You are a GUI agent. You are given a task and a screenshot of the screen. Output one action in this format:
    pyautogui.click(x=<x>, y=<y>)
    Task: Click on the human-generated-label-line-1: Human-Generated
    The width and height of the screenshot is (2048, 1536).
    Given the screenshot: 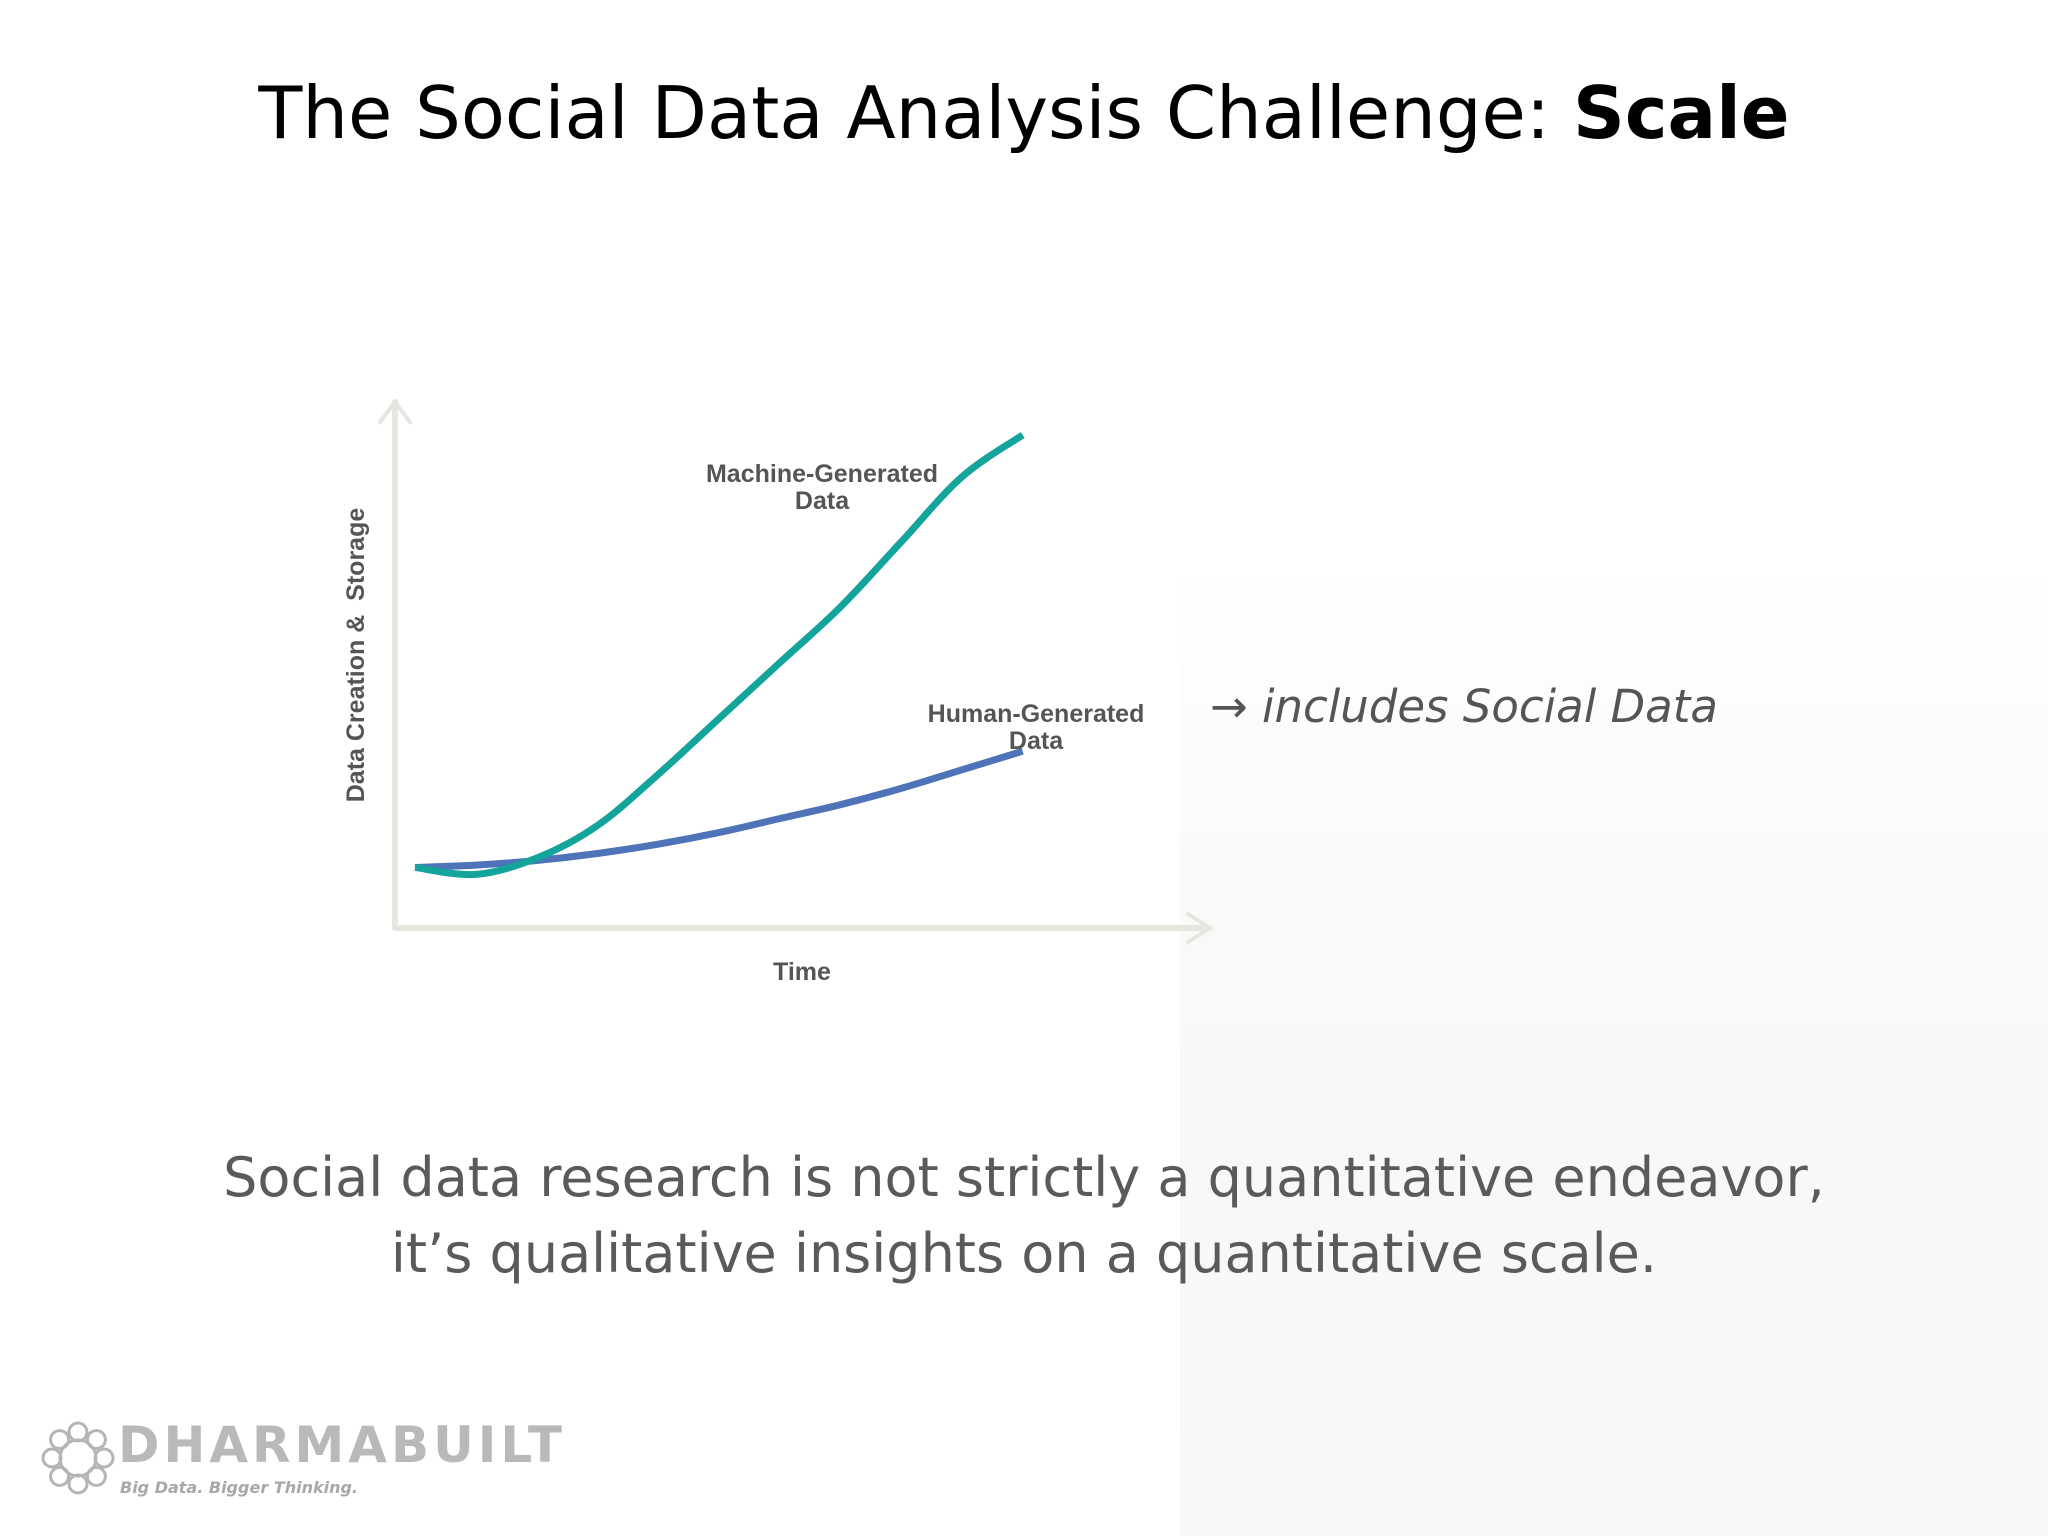 What is the action you would take?
    pyautogui.click(x=1036, y=714)
    